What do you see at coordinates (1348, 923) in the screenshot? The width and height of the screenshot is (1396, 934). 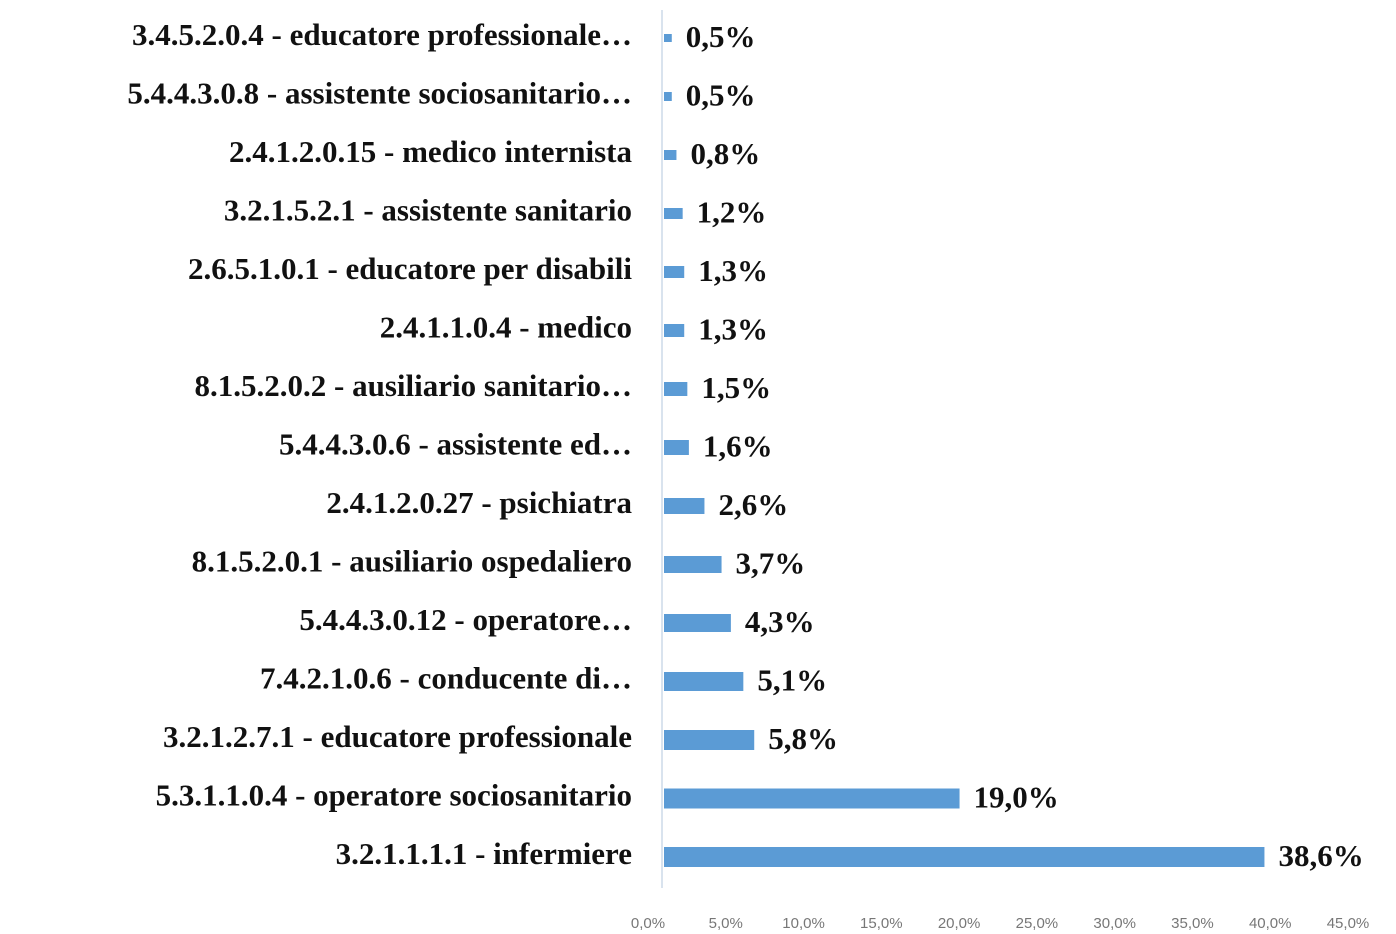 I see `x-tick-label: 45,0%` at bounding box center [1348, 923].